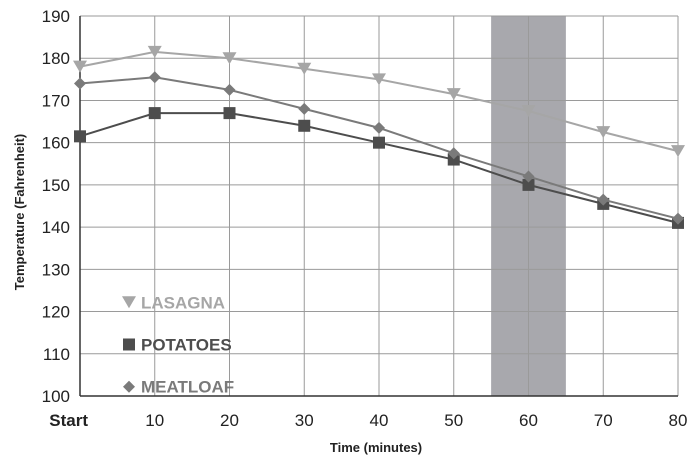 The image size is (700, 458). What do you see at coordinates (528, 420) in the screenshot?
I see `x-tick-label-60: 60` at bounding box center [528, 420].